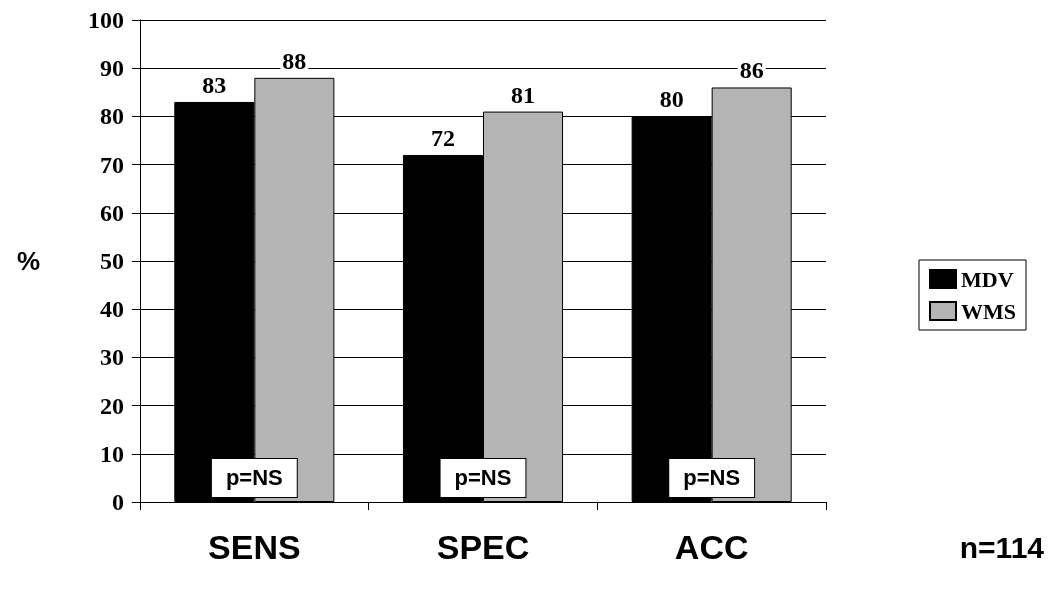 Image resolution: width=1064 pixels, height=590 pixels. I want to click on text: n=114, so click(1002, 547).